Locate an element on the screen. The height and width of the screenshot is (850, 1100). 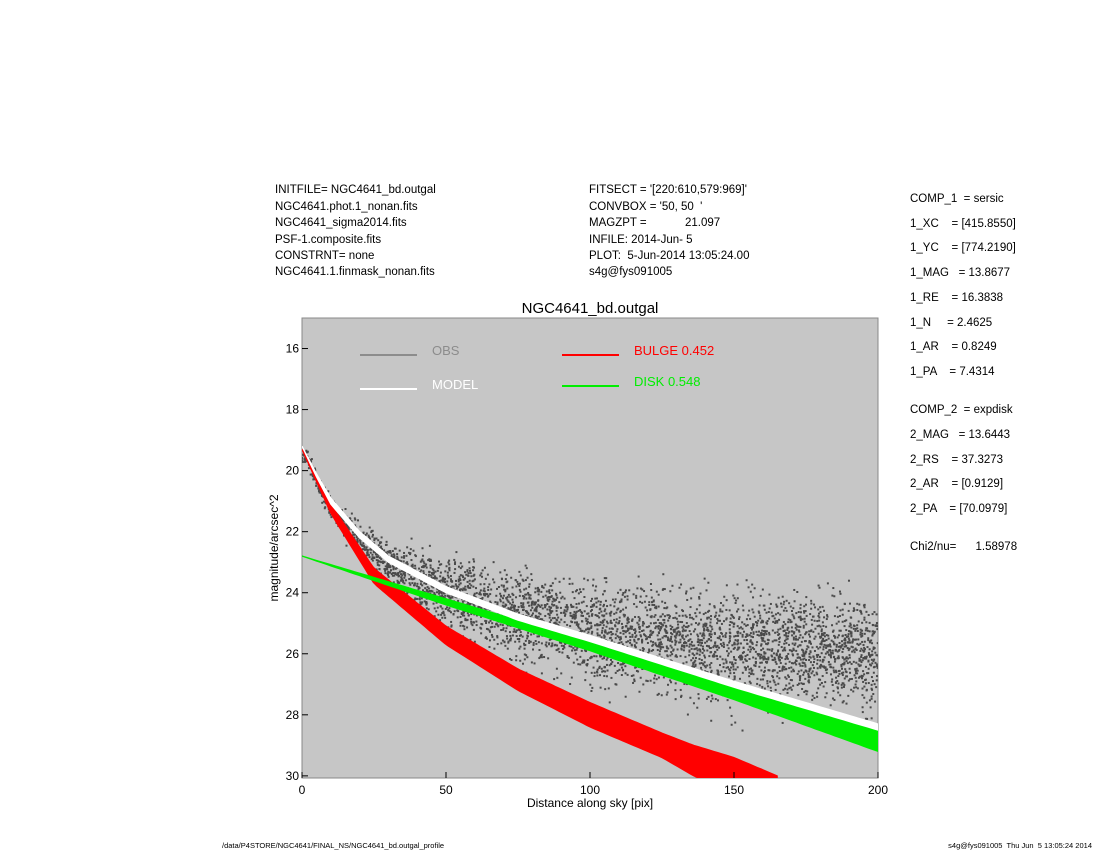
legend-label: DISK 0.548 is located at coordinates (667, 381).